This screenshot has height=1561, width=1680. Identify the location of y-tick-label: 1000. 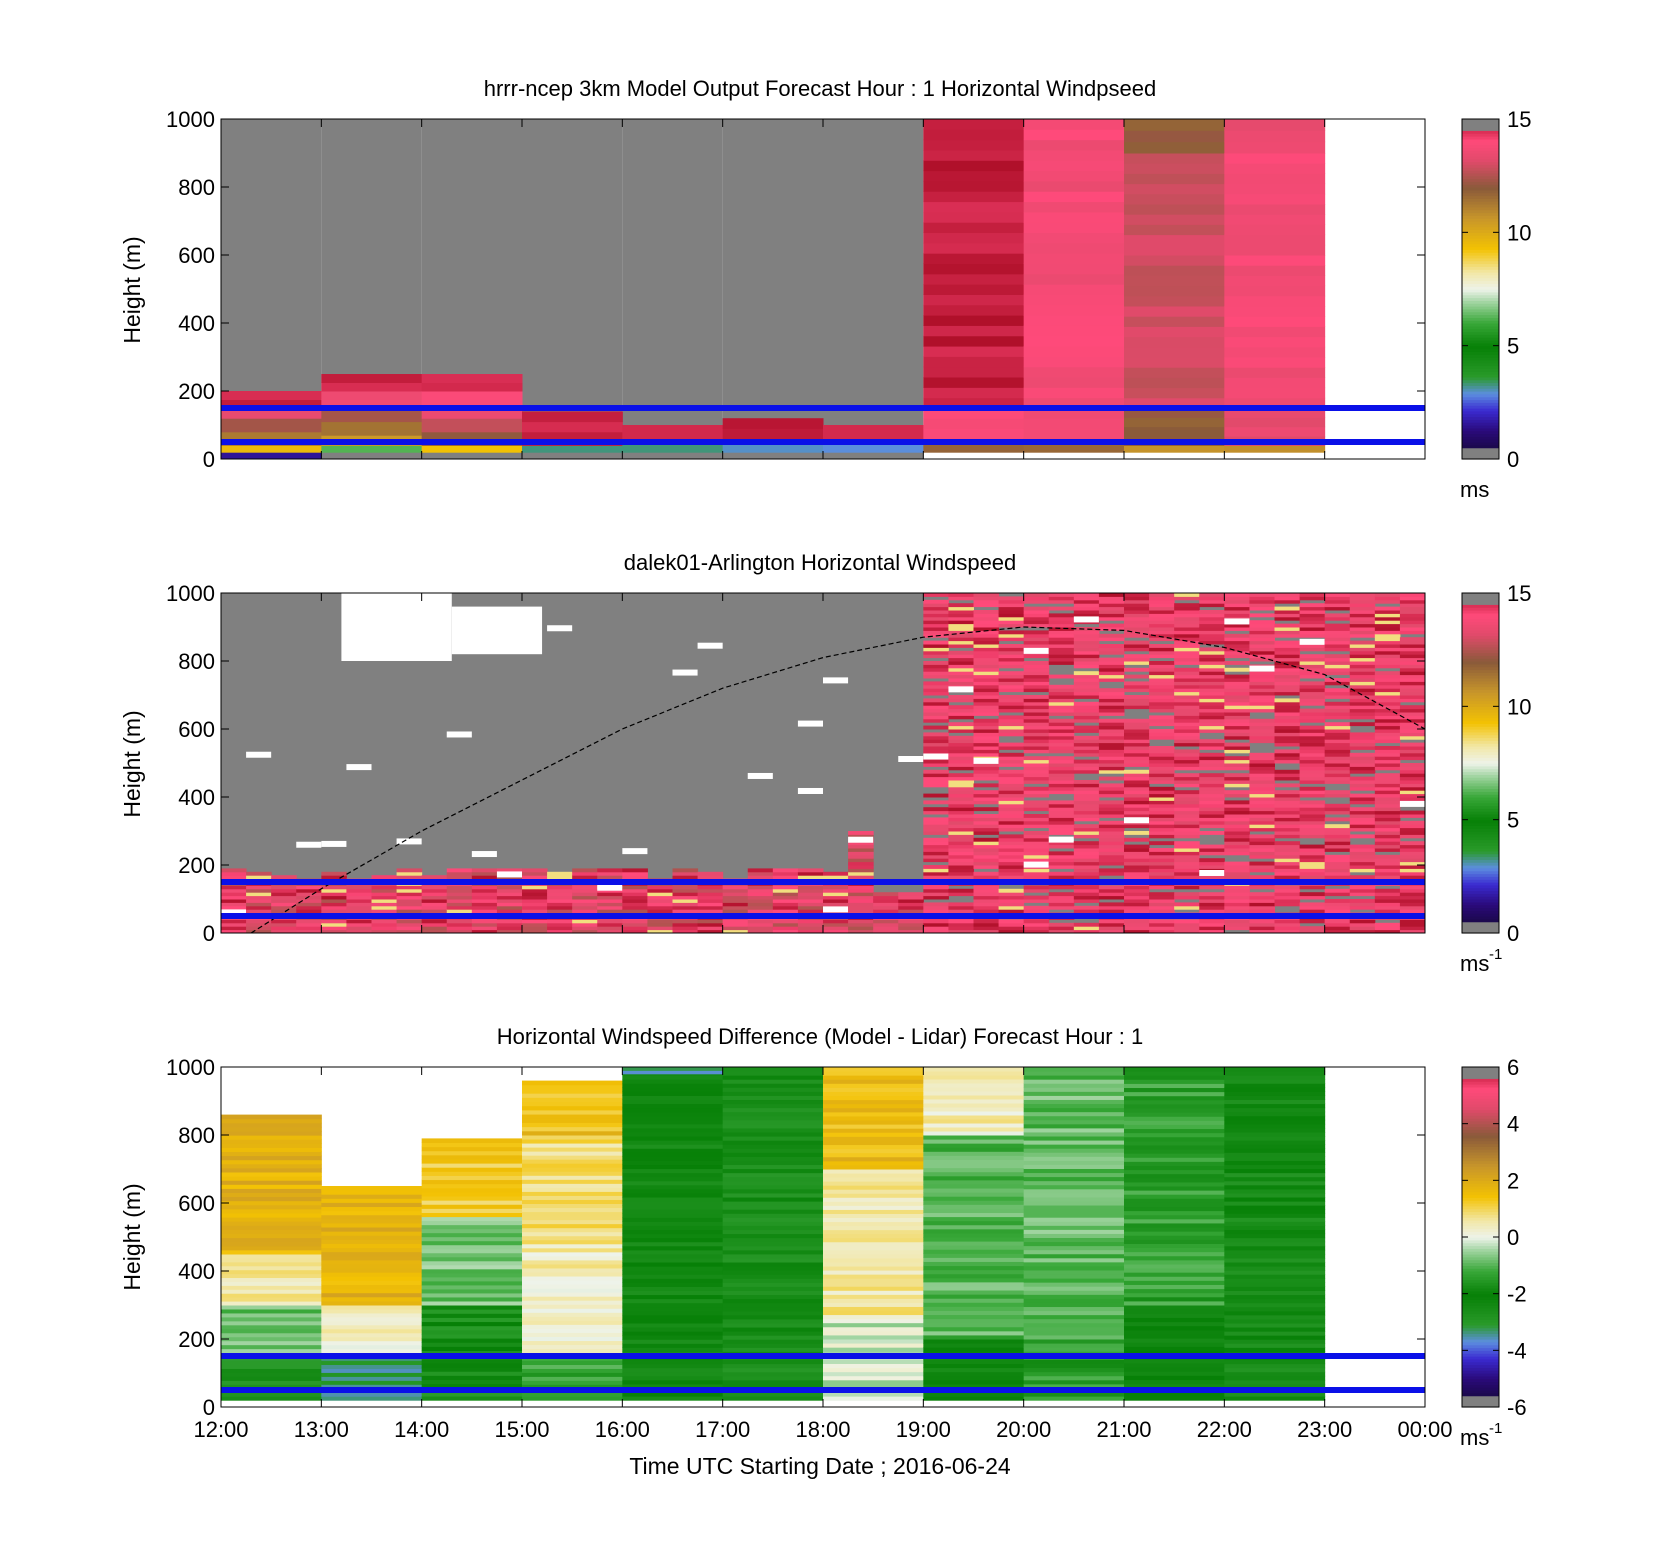
(190, 593).